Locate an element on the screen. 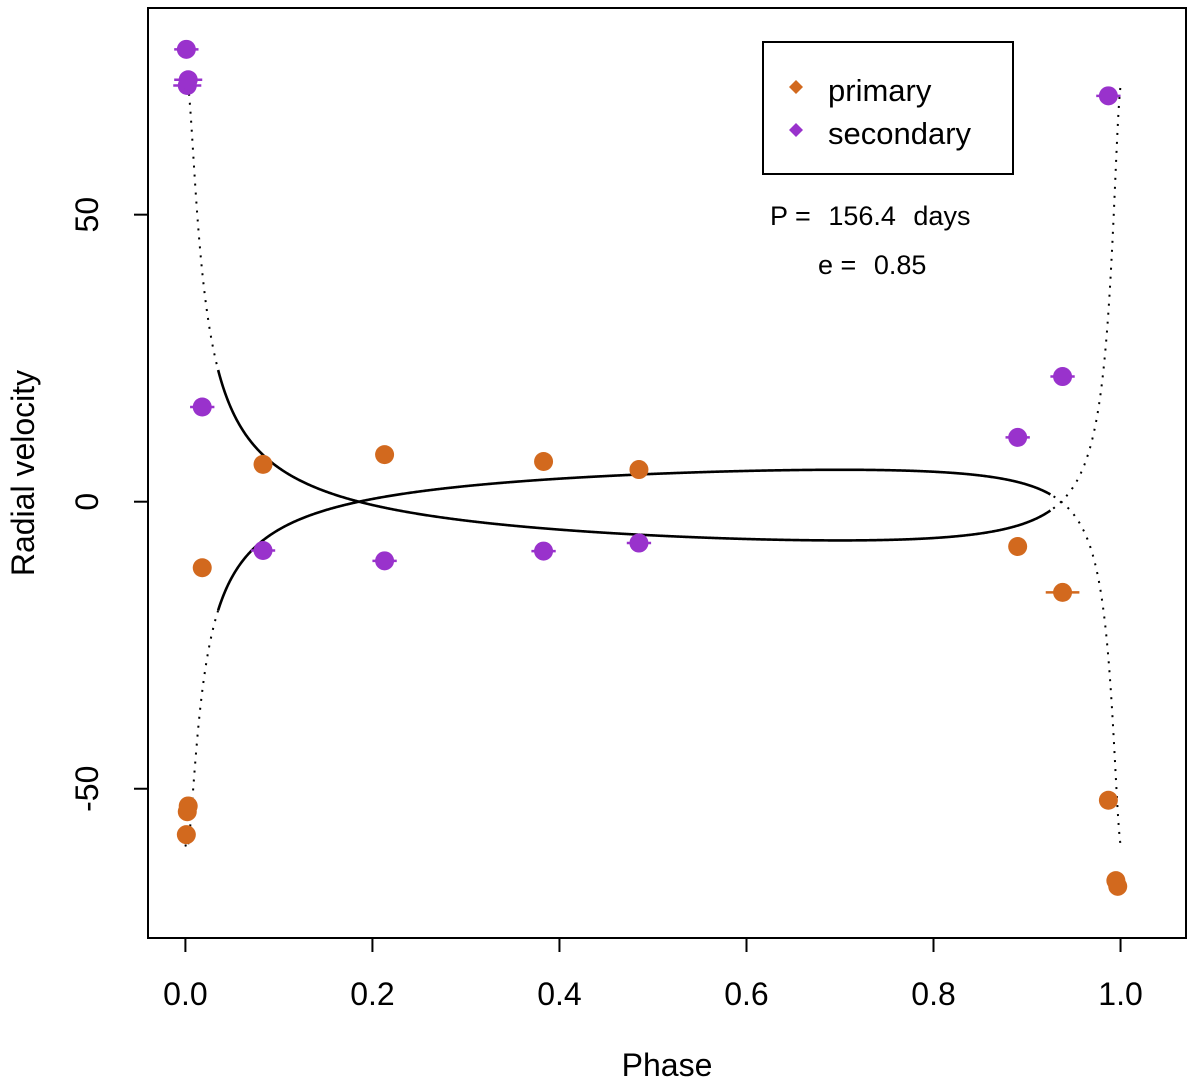 Image resolution: width=1200 pixels, height=1087 pixels. period-annotation: P = 156.4 days is located at coordinates (870, 216).